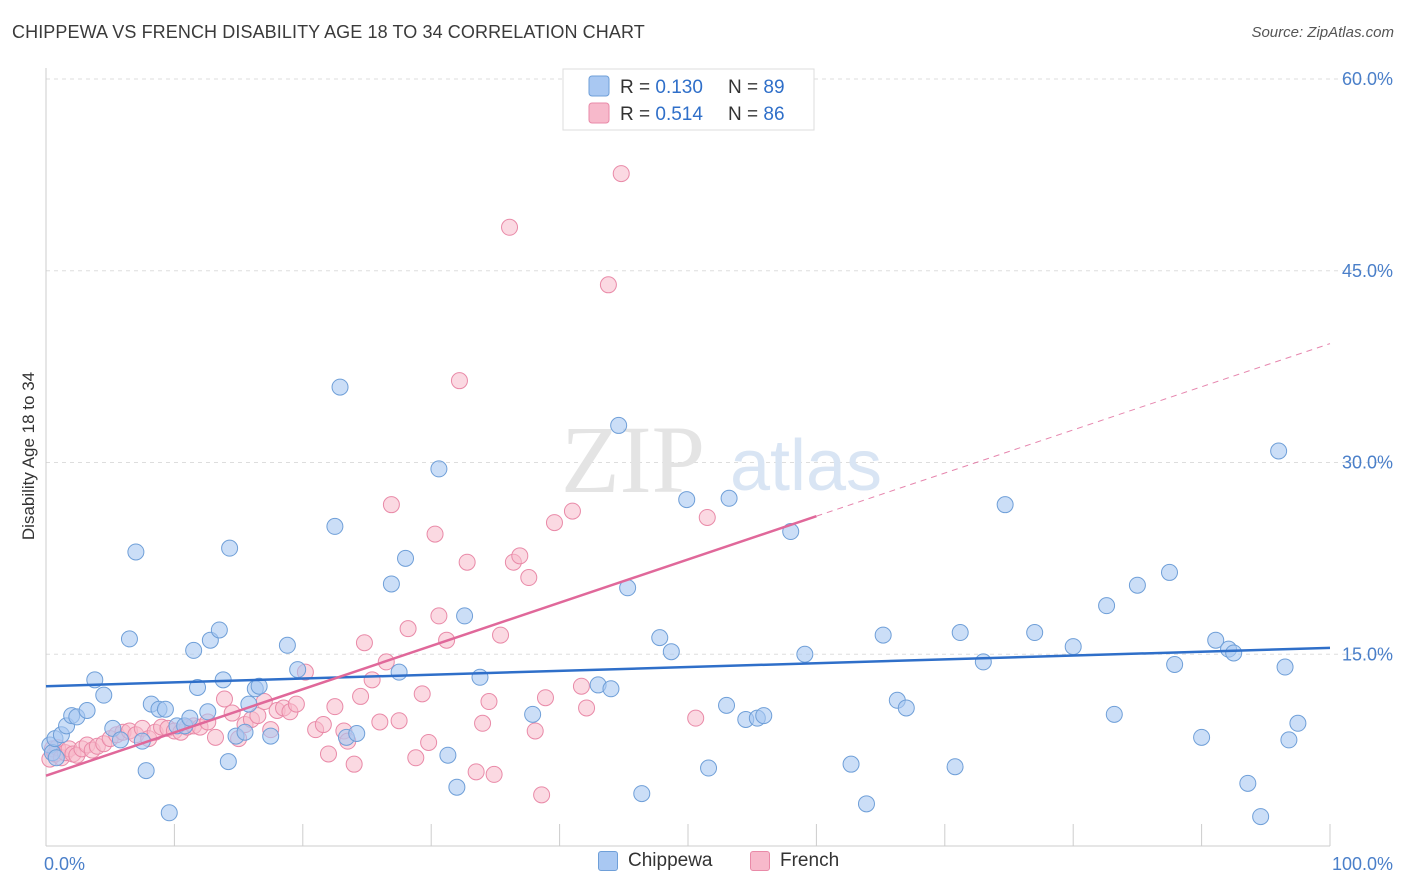 This screenshot has width=1406, height=892. What do you see at coordinates (745, 87) in the screenshot?
I see `legend-n-label: N =` at bounding box center [745, 87].